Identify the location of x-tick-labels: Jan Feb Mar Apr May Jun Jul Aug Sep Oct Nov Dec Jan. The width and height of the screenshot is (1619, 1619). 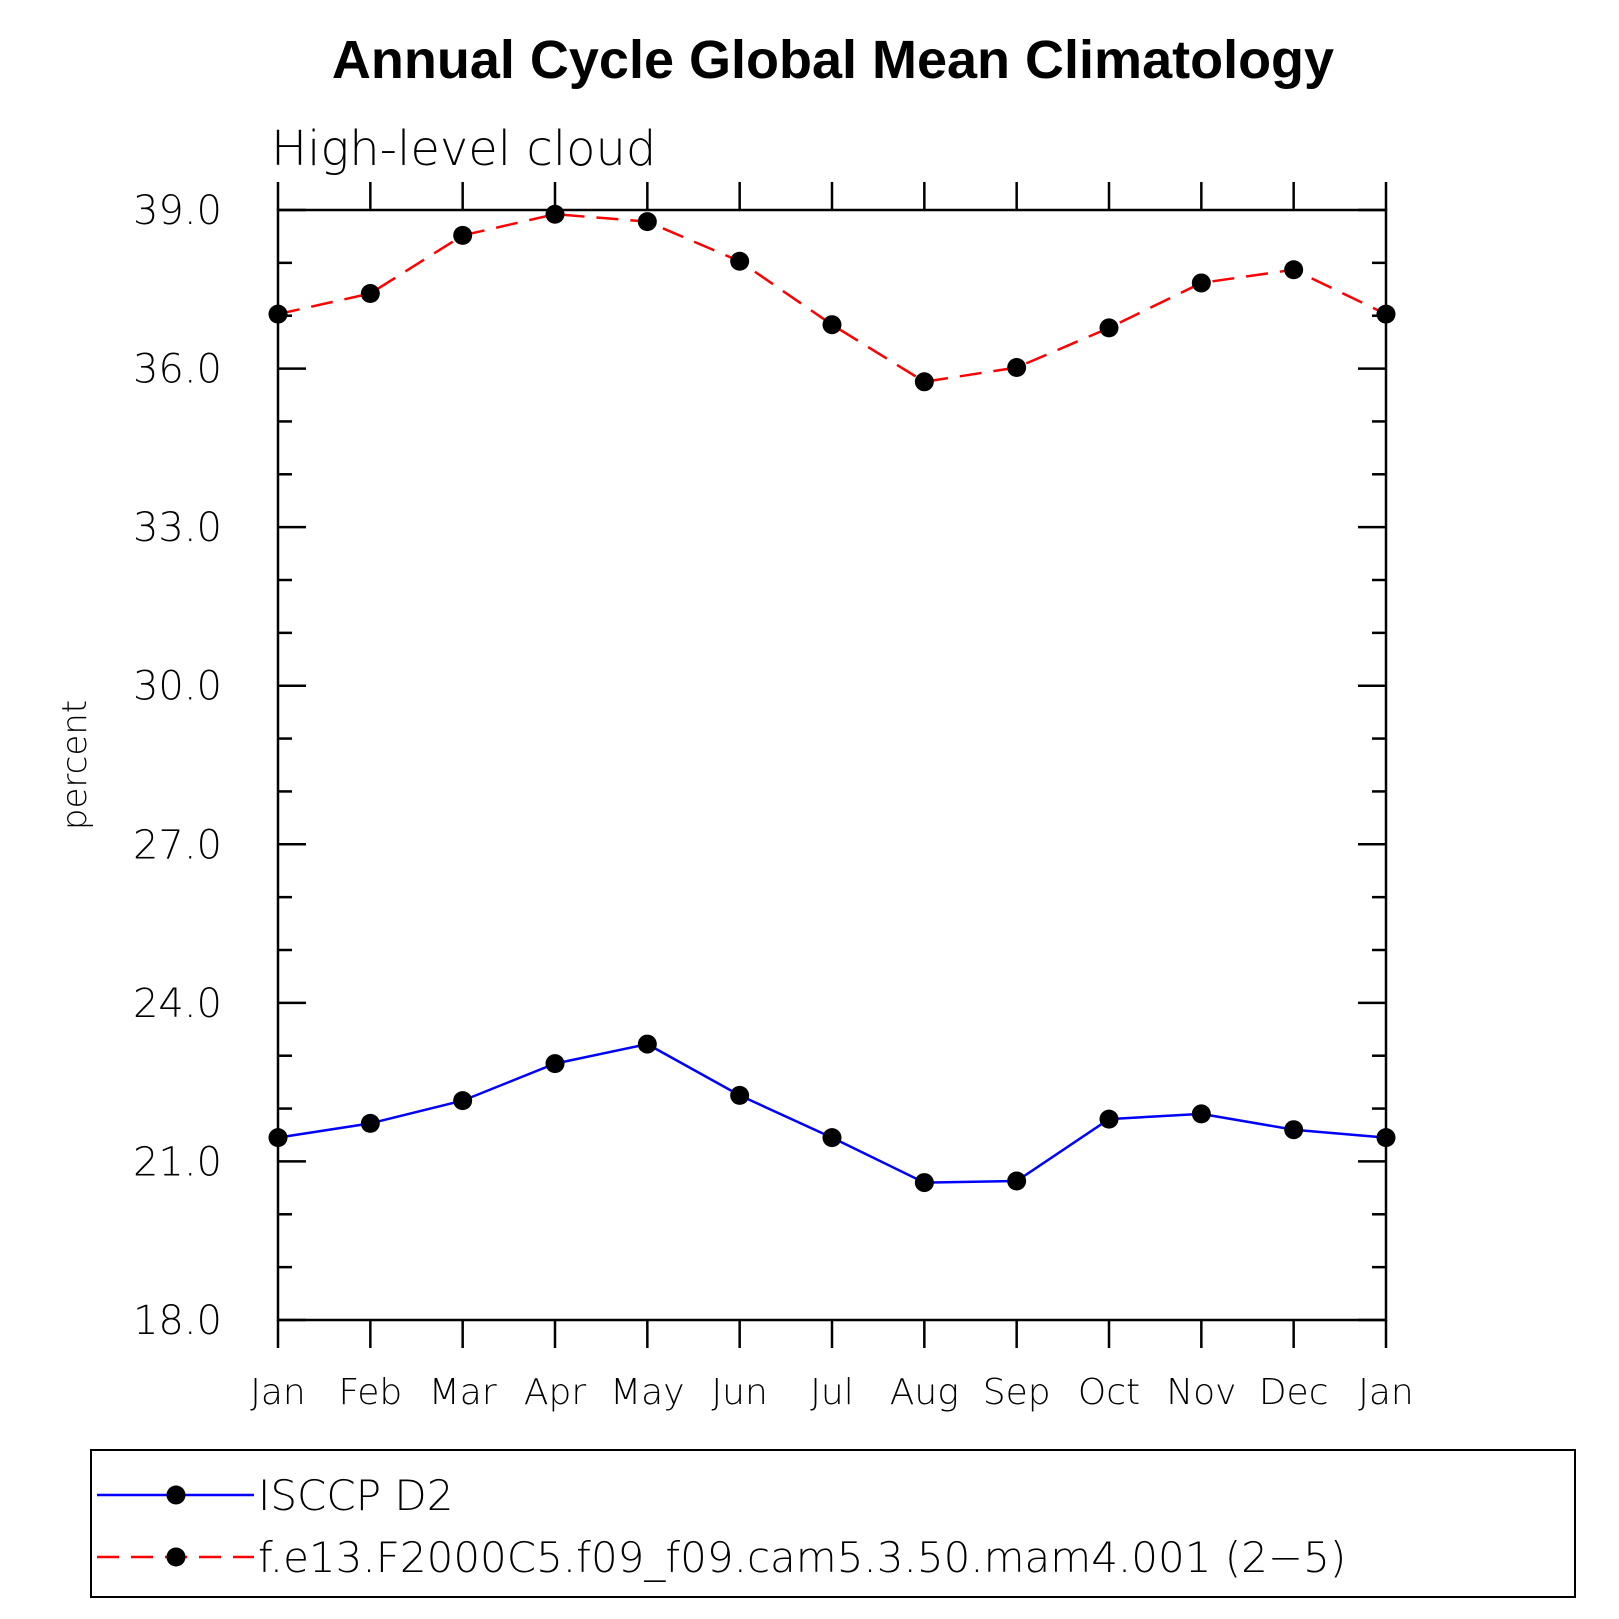
(832, 1392).